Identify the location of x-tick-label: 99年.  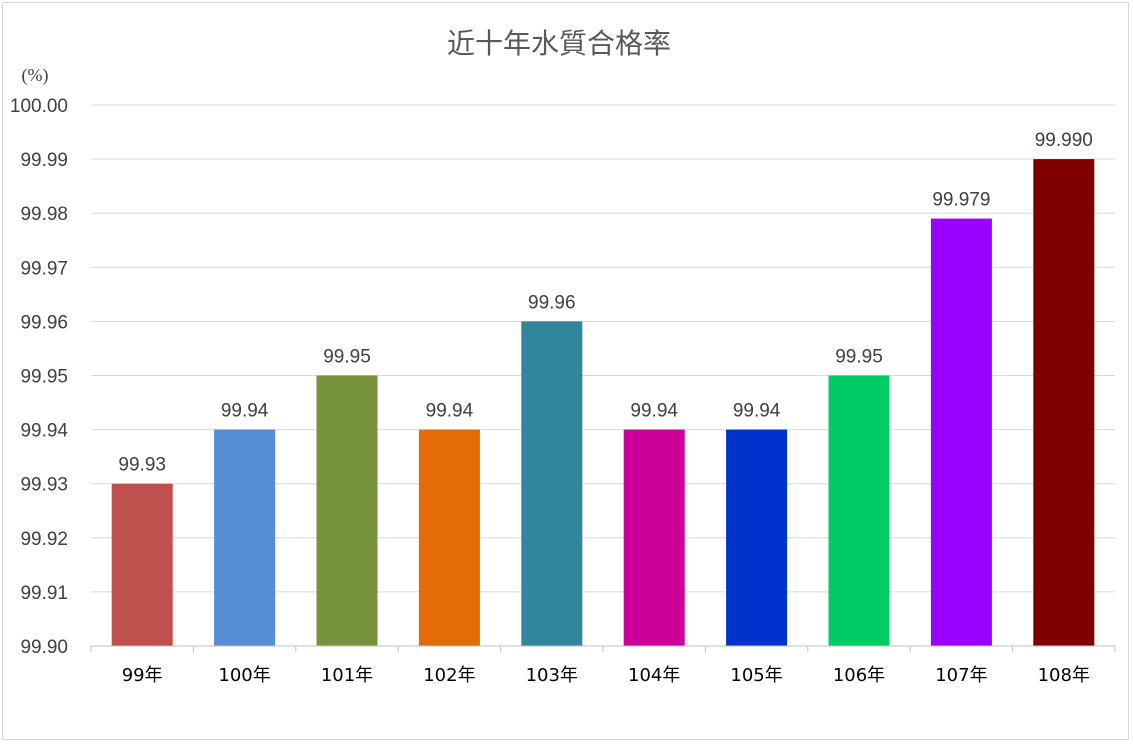
(142, 675).